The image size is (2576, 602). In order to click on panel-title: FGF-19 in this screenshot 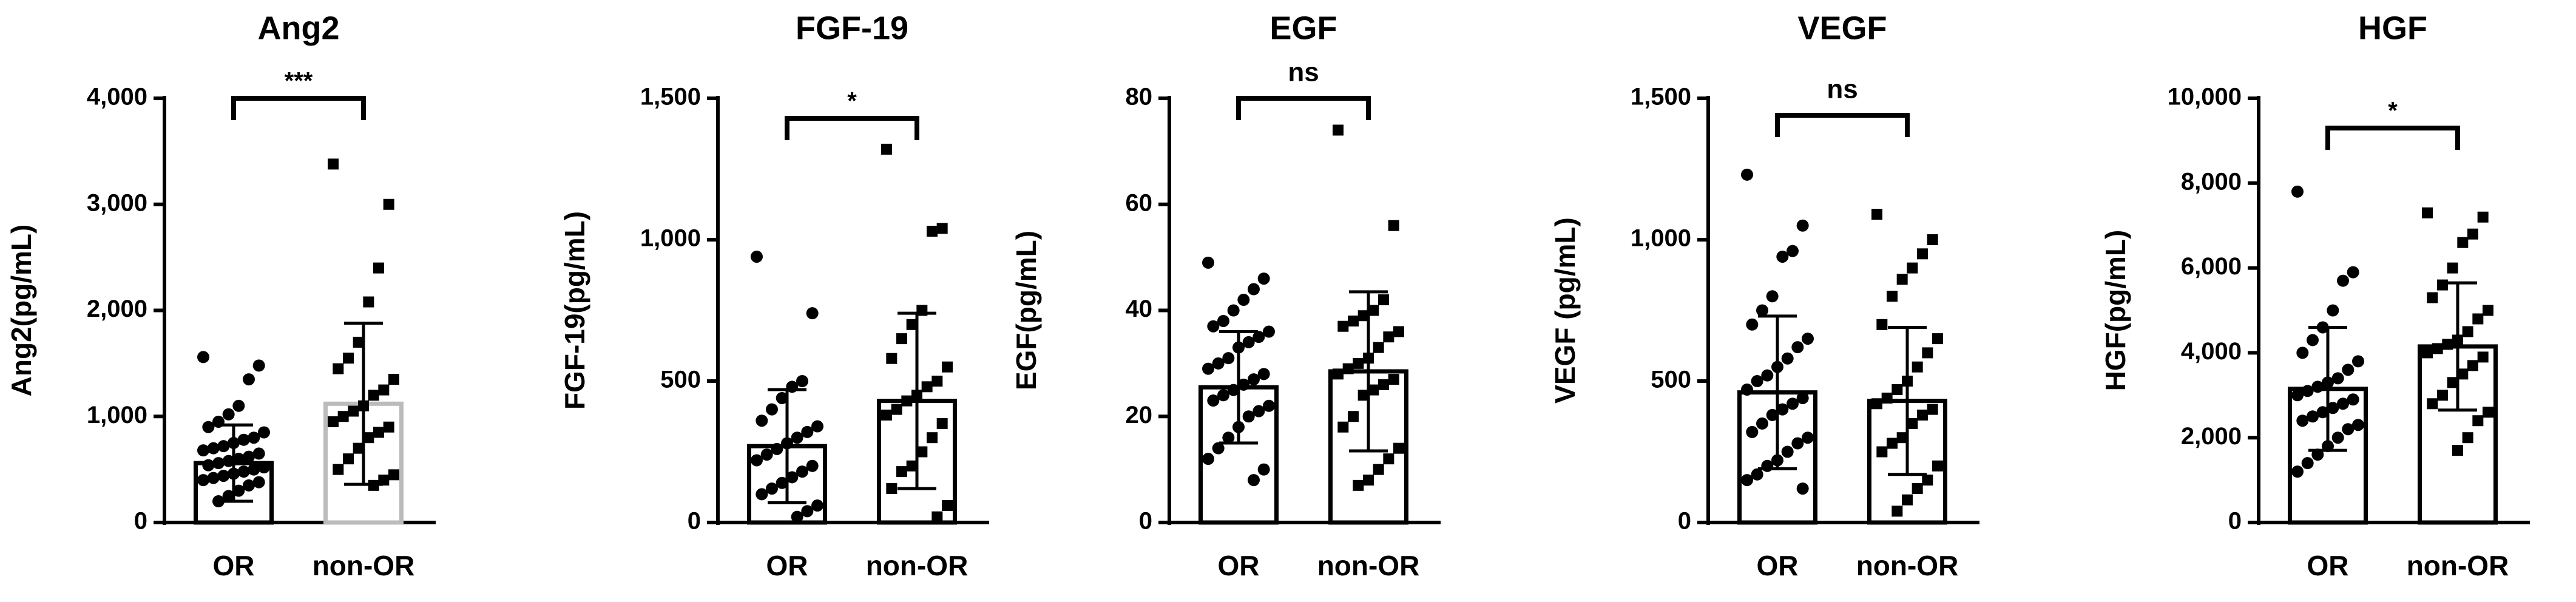, I will do `click(852, 28)`.